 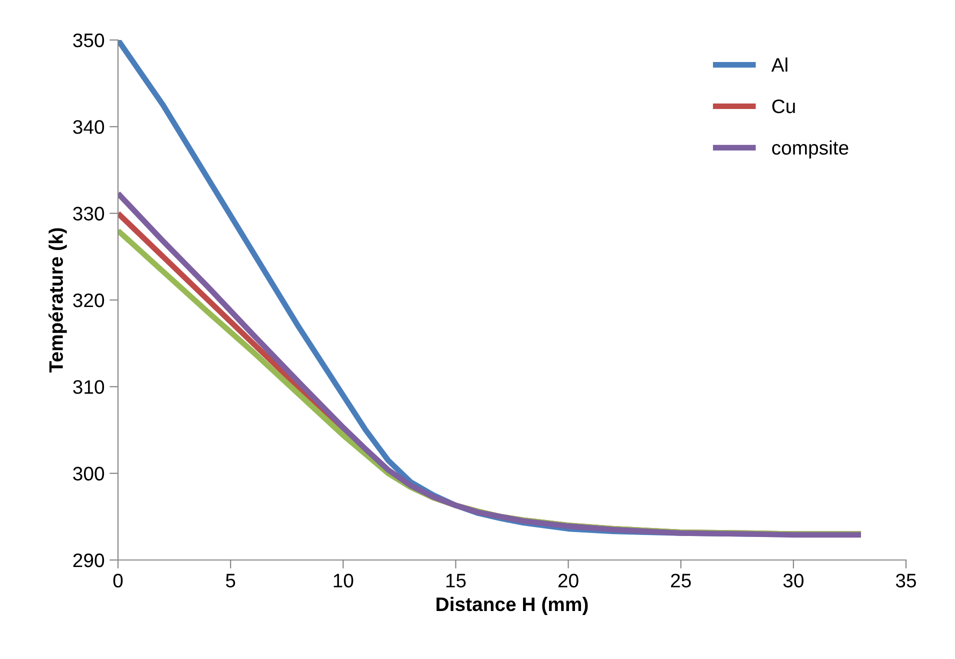 I want to click on legend-label: compsite, so click(x=810, y=149).